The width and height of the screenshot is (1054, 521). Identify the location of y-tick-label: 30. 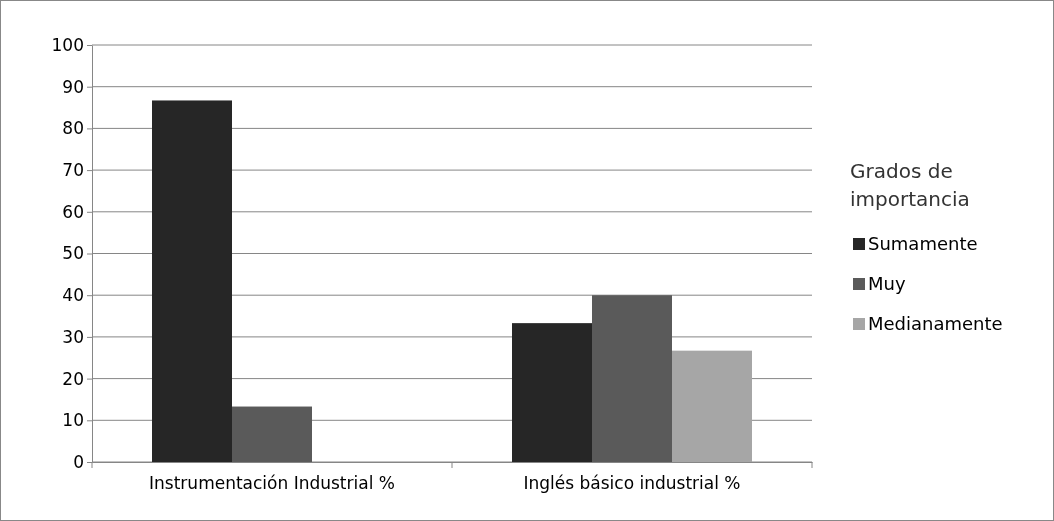
(73, 336).